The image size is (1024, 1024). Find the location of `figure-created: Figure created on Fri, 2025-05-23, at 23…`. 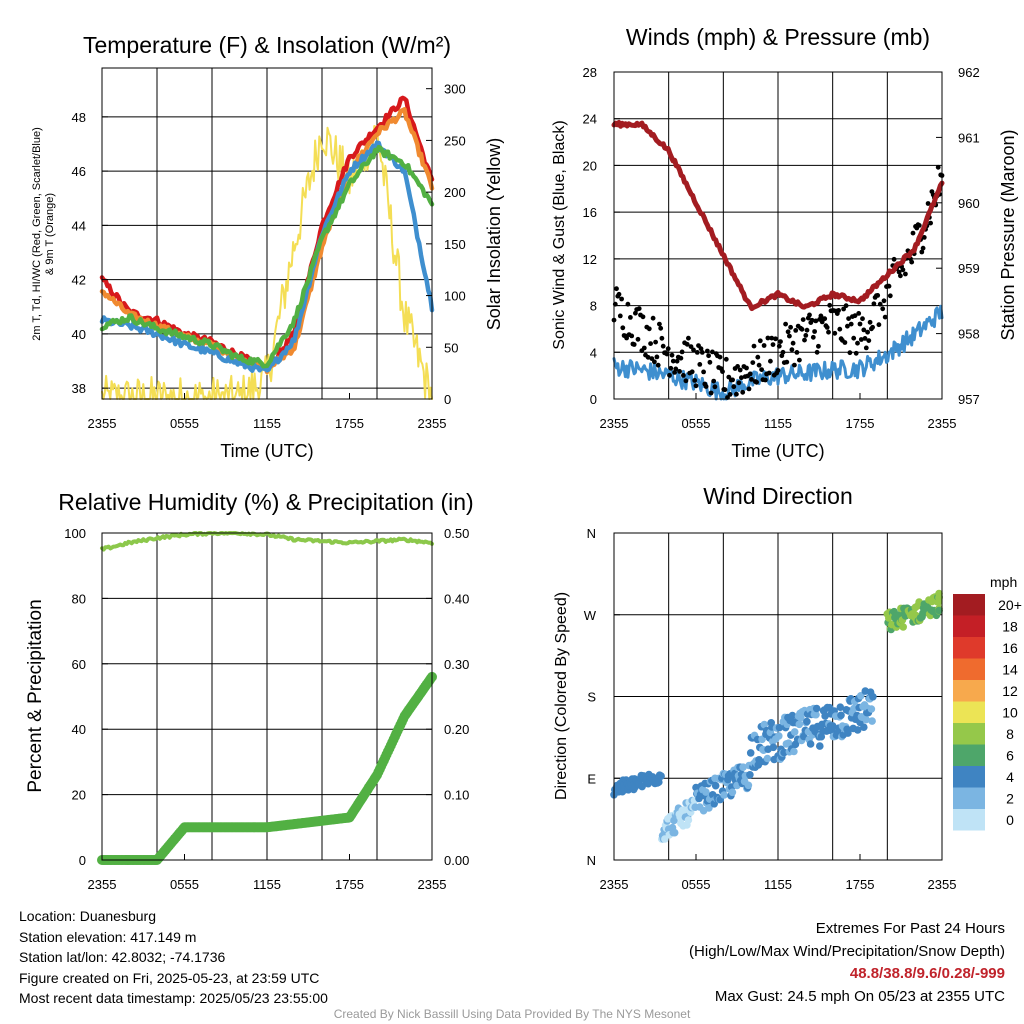

figure-created: Figure created on Fri, 2025-05-23, at 23… is located at coordinates (169, 977).